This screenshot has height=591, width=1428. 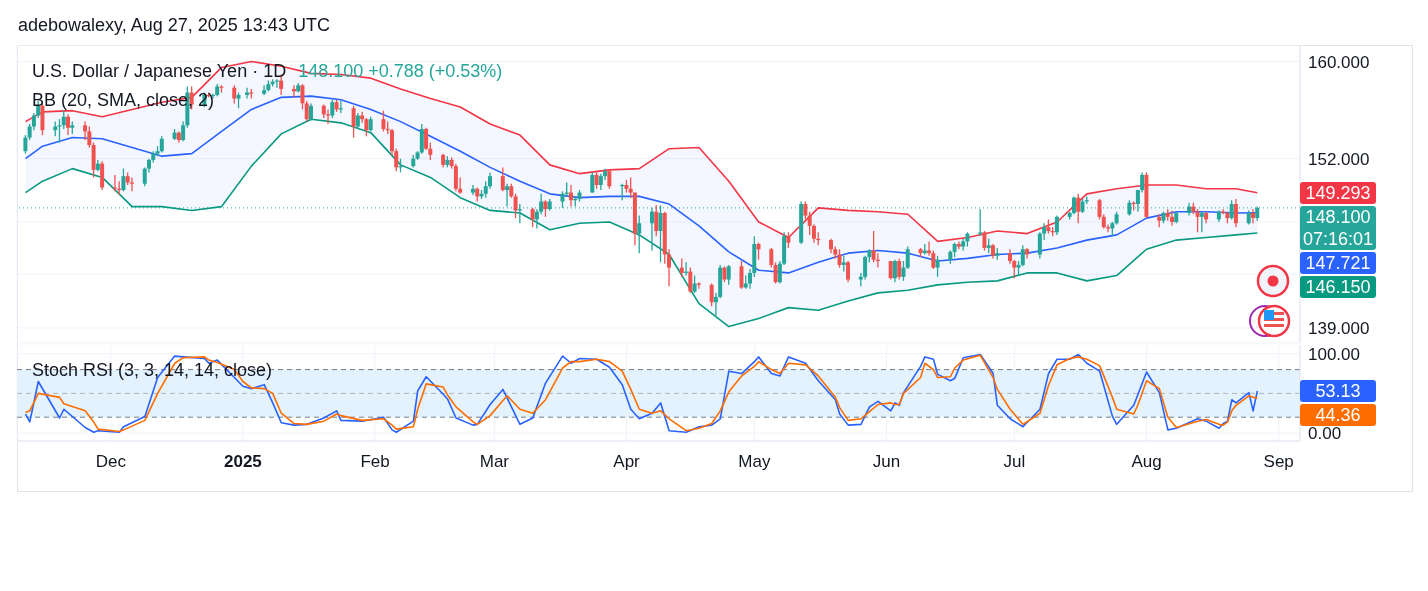 What do you see at coordinates (1338, 414) in the screenshot?
I see `text: 44.36` at bounding box center [1338, 414].